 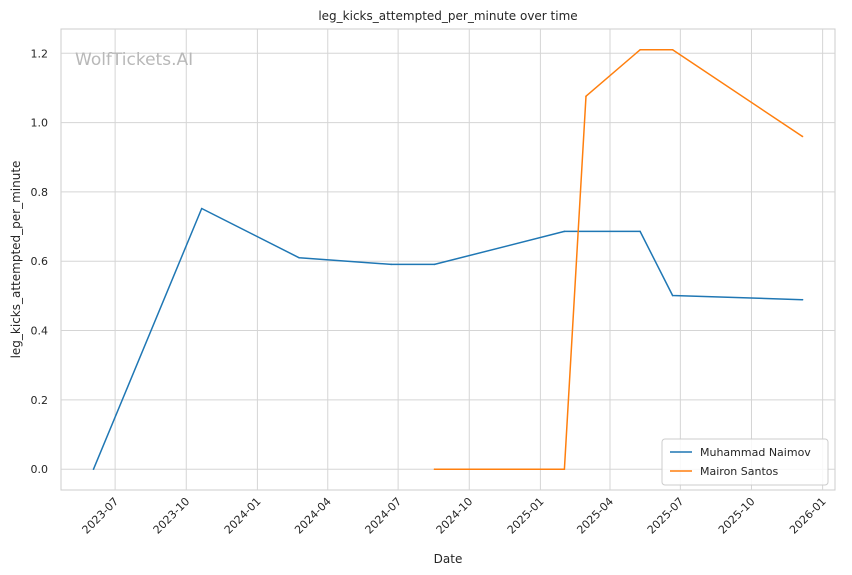 I want to click on legend-box, so click(x=745, y=462).